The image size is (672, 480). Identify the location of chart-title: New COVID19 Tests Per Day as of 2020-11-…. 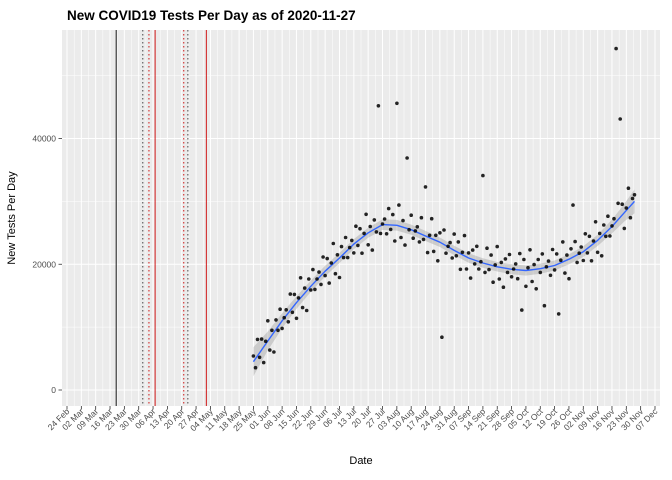
(211, 15).